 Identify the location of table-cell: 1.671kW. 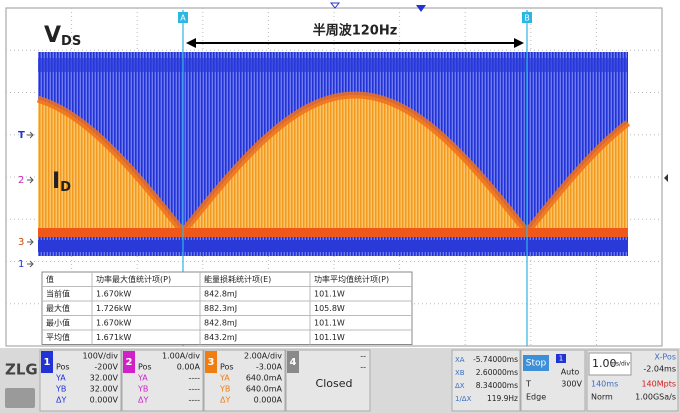
(114, 337).